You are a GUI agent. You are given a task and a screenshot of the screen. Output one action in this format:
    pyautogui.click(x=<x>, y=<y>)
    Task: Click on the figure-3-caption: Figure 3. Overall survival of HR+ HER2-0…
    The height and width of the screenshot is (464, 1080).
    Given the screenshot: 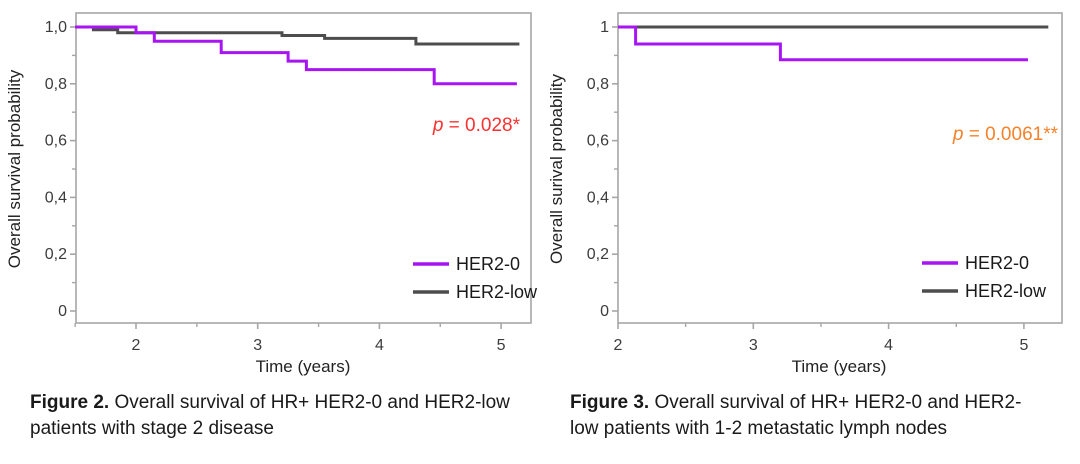 What is the action you would take?
    pyautogui.click(x=801, y=416)
    